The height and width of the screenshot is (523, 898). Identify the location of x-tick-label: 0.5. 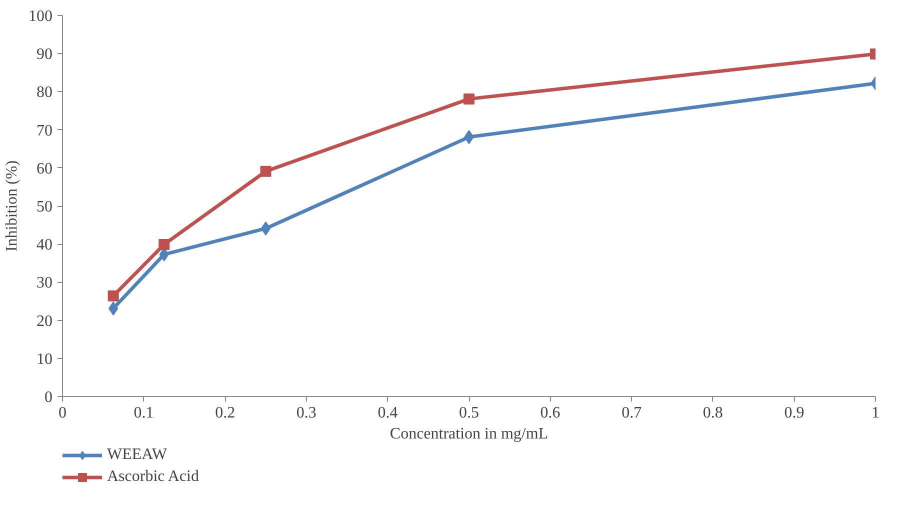
(469, 413).